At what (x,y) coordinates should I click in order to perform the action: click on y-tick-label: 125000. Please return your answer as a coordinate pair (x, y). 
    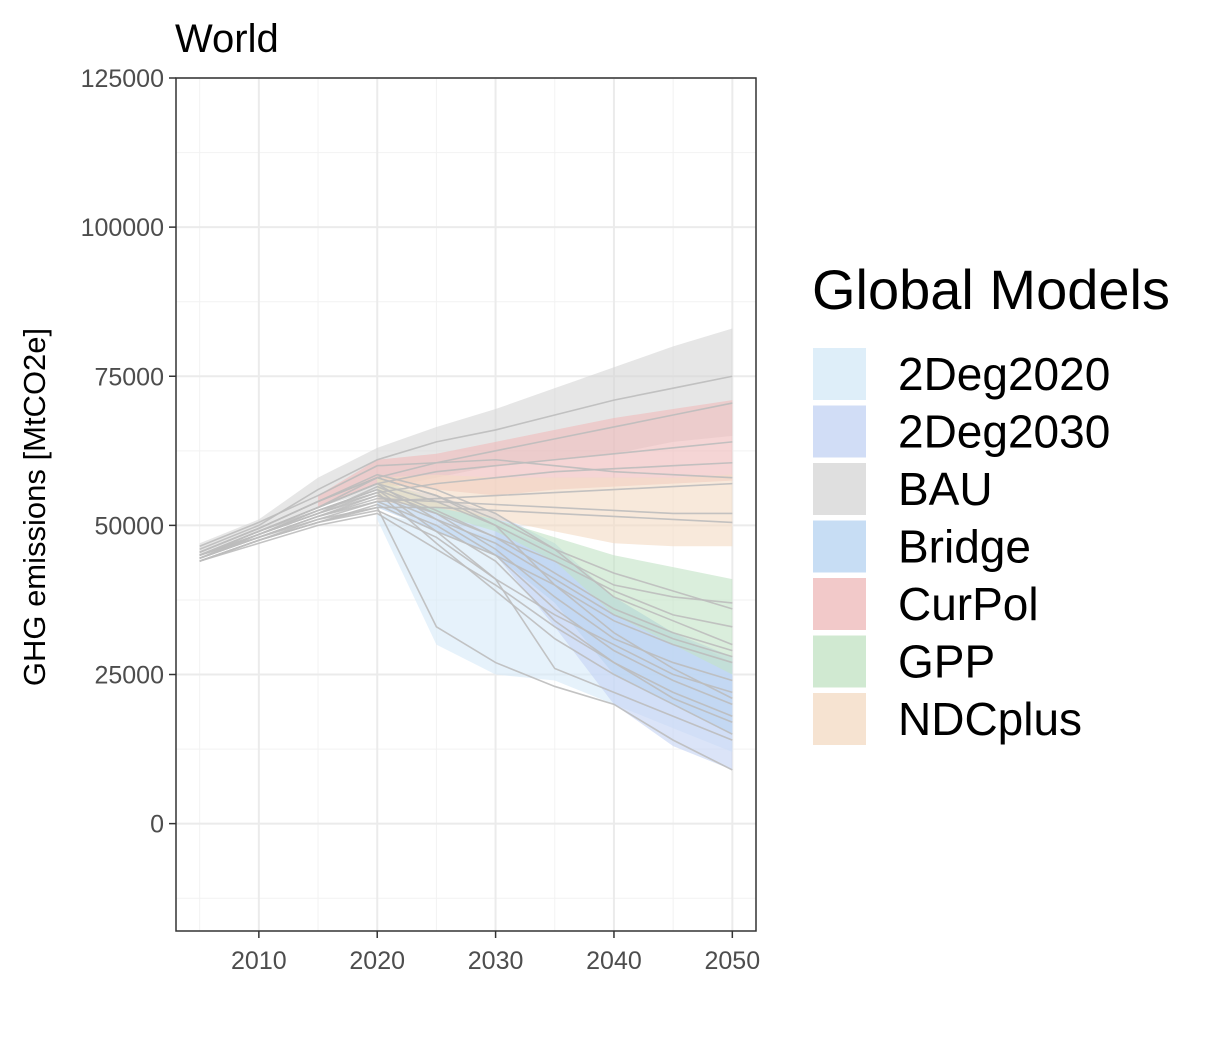
    Looking at the image, I should click on (122, 79).